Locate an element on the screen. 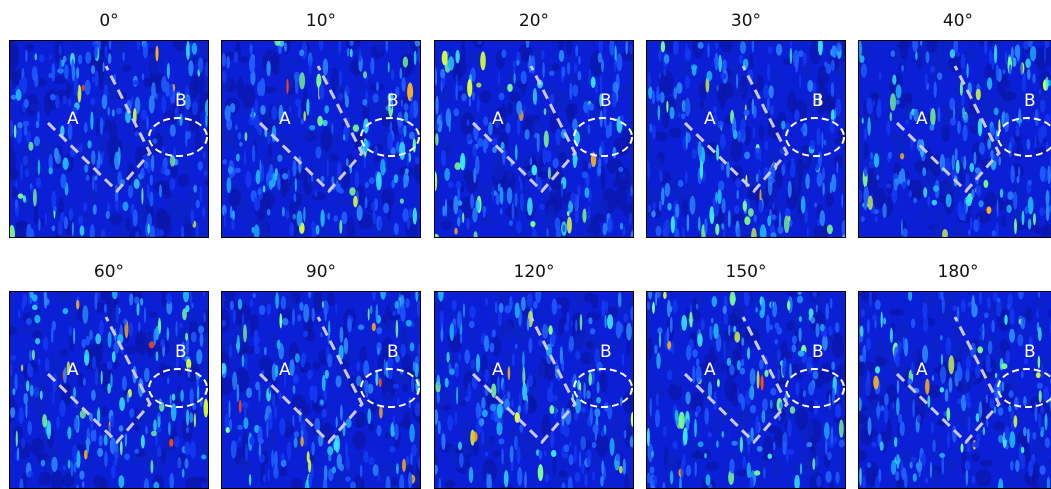 This screenshot has height=489, width=1051. panel-title: 180° is located at coordinates (954, 272).